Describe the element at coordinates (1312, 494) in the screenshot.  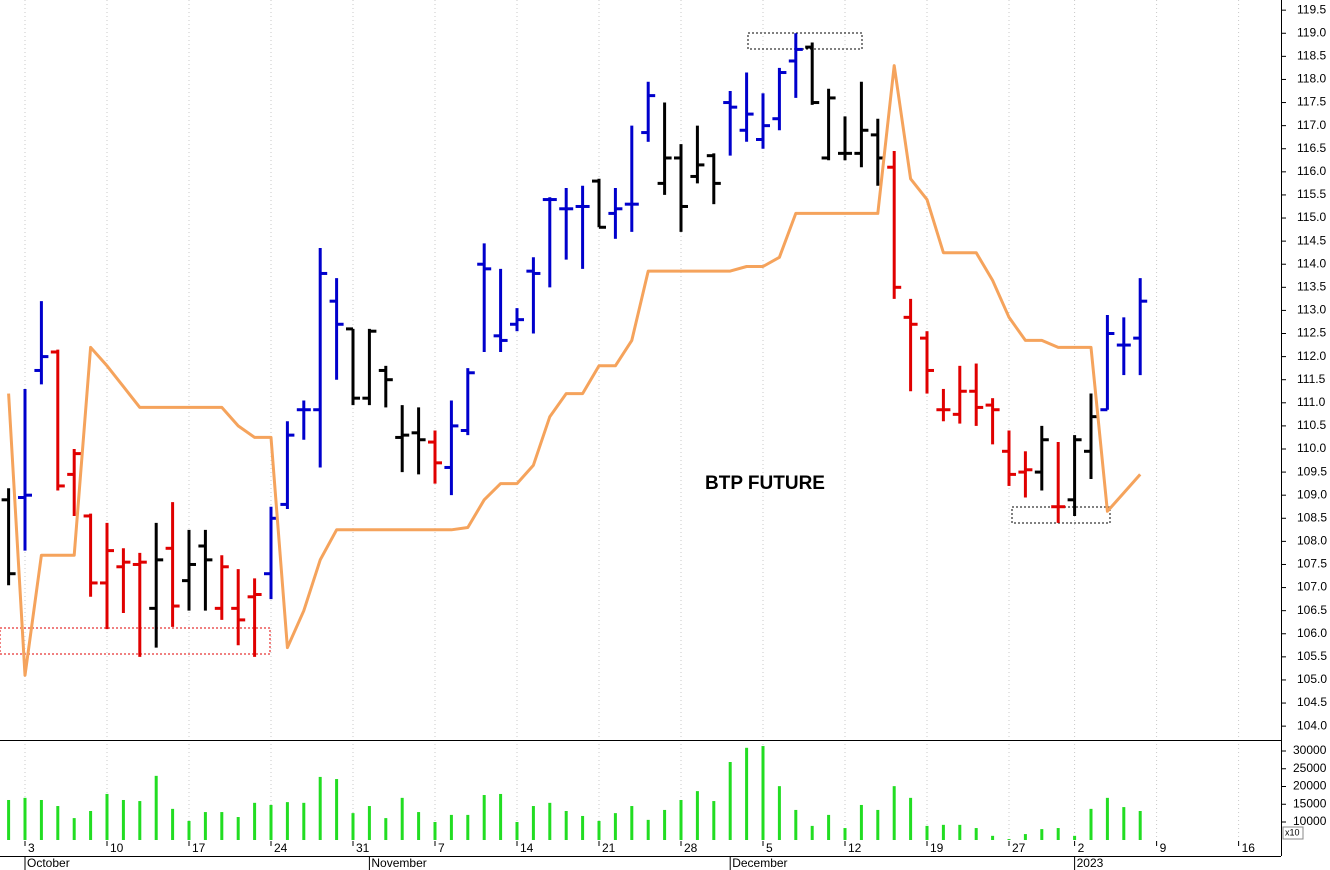
I see `y-tick-label: 109.0` at that location.